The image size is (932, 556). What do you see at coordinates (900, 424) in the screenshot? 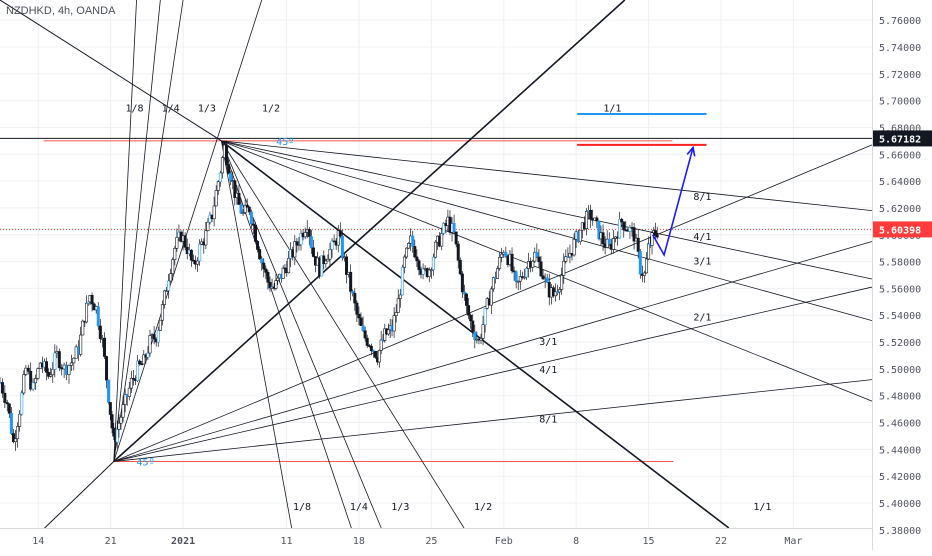
I see `price-tick-label: 5.46000` at bounding box center [900, 424].